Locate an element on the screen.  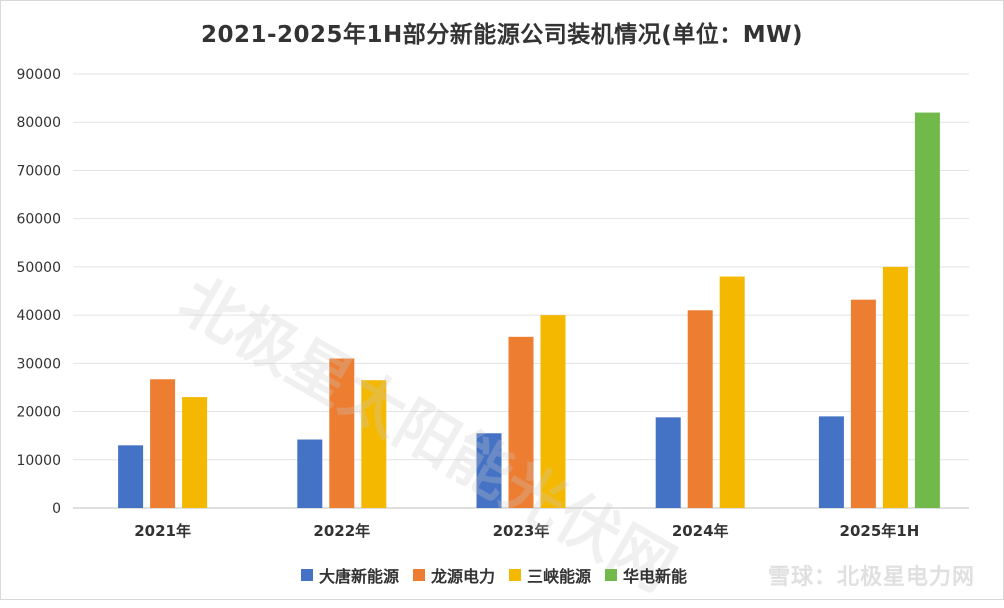
x-category-label: 2024年 is located at coordinates (700, 531).